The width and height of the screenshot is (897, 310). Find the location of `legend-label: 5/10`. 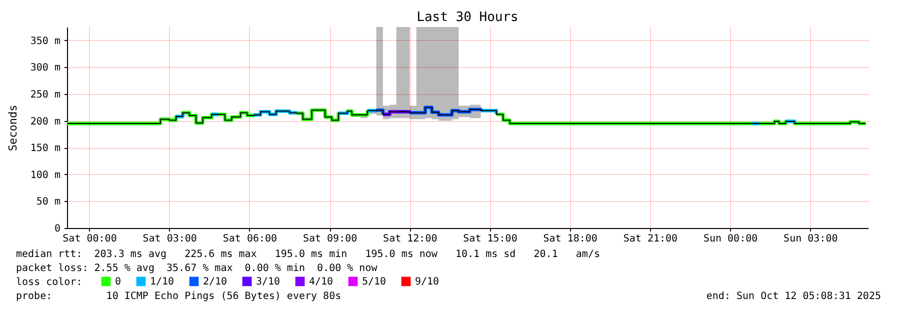

legend-label: 5/10 is located at coordinates (374, 282).